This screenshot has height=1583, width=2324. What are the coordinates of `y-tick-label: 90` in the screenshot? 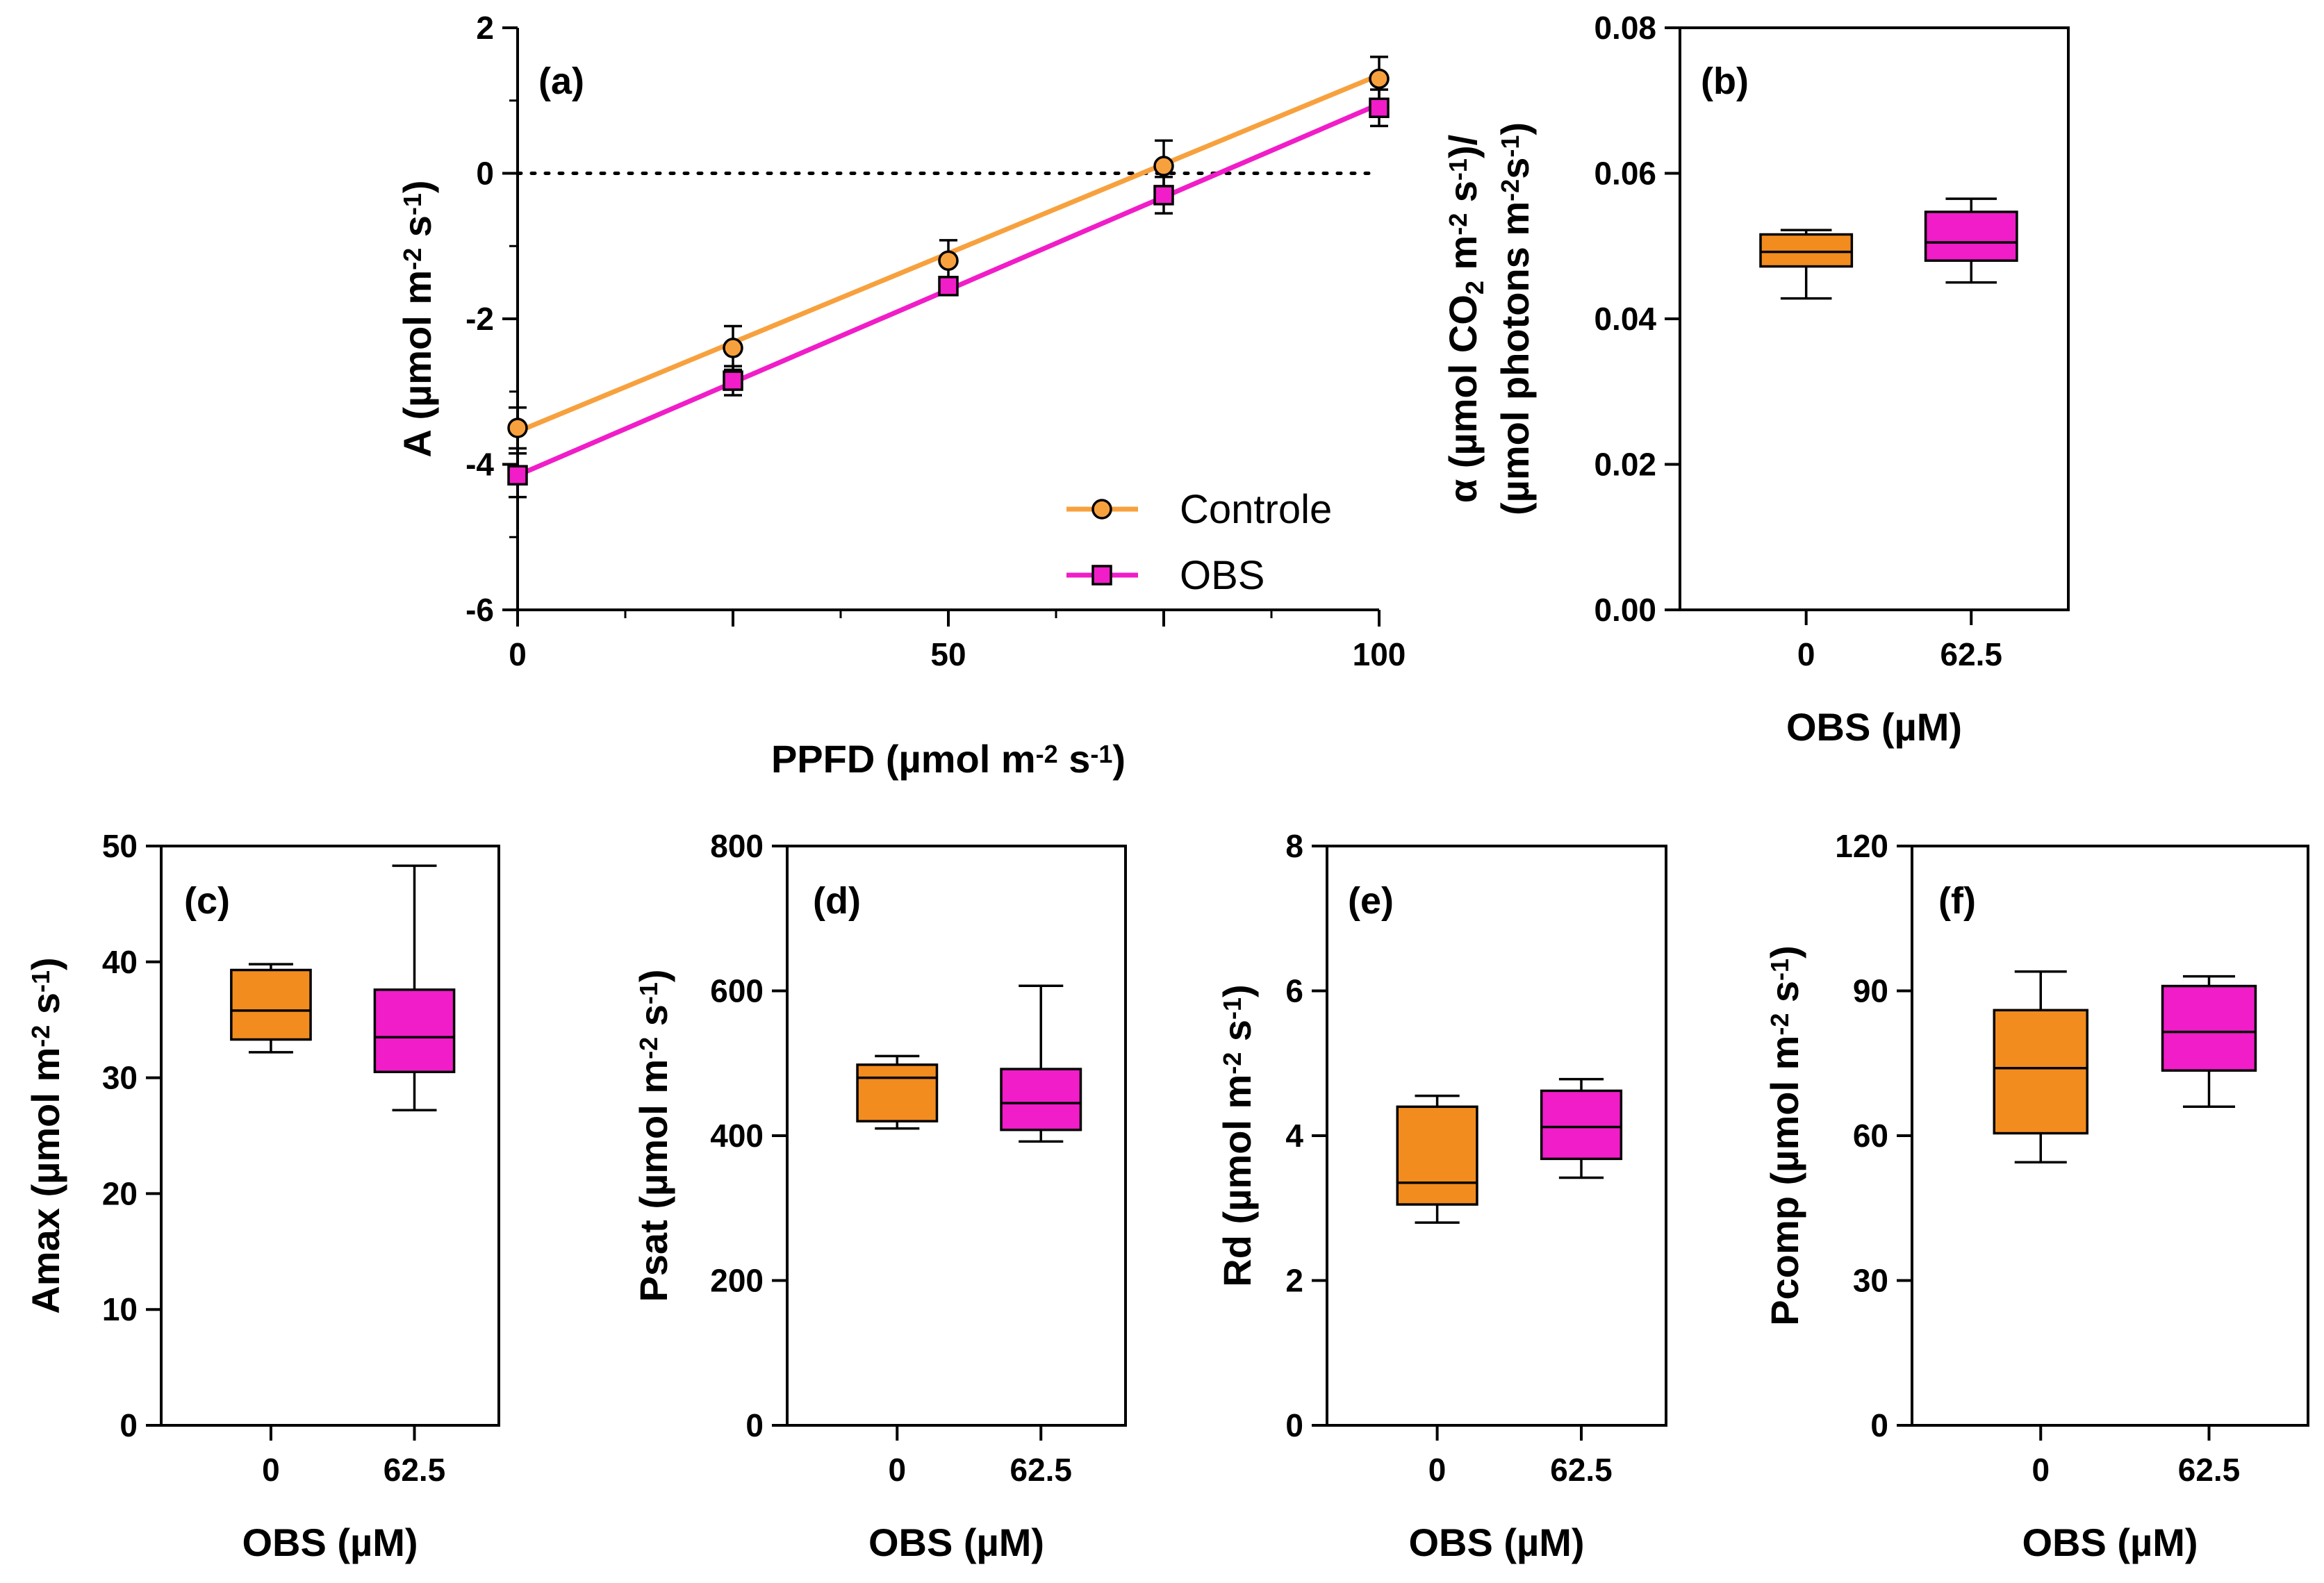 It's located at (1870, 991).